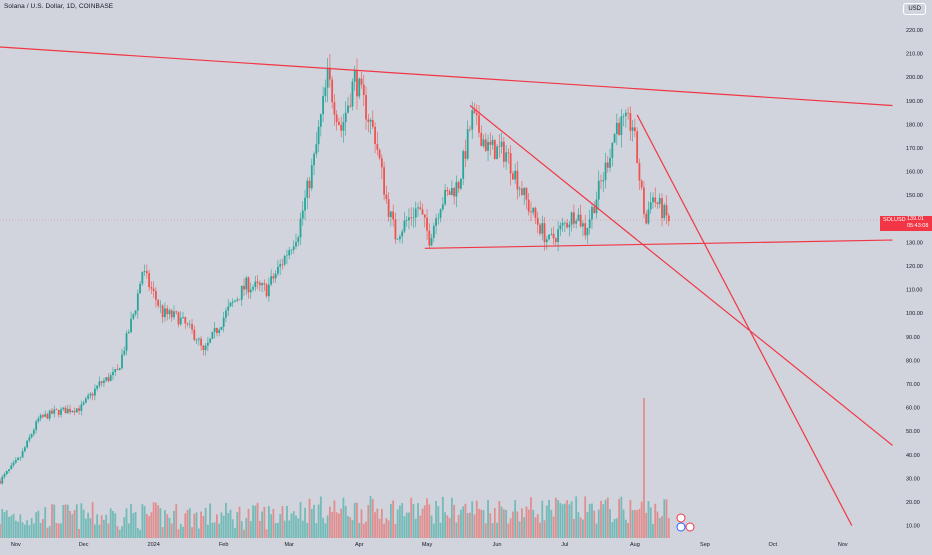  What do you see at coordinates (658, 244) in the screenshot?
I see `trendline-support` at bounding box center [658, 244].